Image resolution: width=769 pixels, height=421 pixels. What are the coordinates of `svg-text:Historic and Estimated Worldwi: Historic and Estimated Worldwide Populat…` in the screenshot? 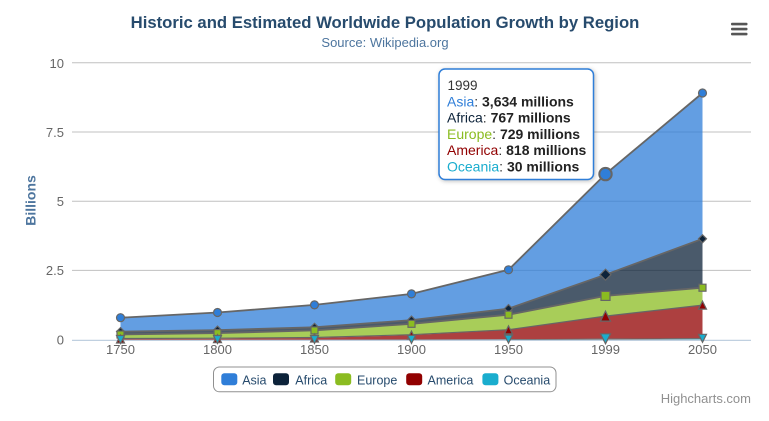 It's located at (385, 22).